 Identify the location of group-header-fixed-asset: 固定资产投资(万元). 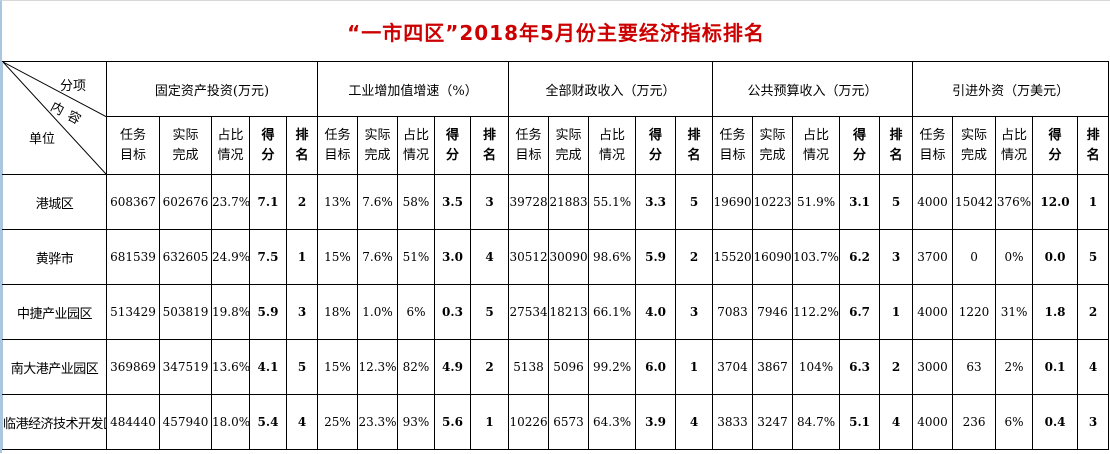
(212, 89).